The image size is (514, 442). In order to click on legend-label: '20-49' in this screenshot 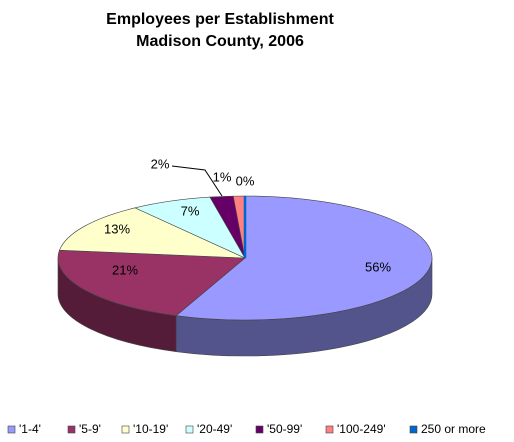, I will do `click(214, 429)`.